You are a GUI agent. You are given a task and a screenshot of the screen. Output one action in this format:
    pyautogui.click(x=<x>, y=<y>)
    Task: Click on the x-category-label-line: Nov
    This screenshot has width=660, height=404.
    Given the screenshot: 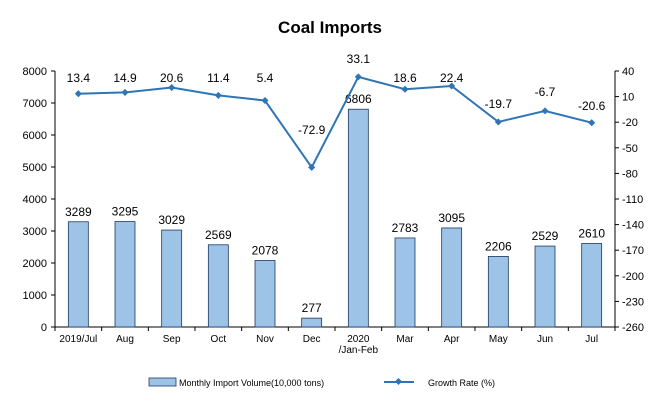 What is the action you would take?
    pyautogui.click(x=265, y=339)
    